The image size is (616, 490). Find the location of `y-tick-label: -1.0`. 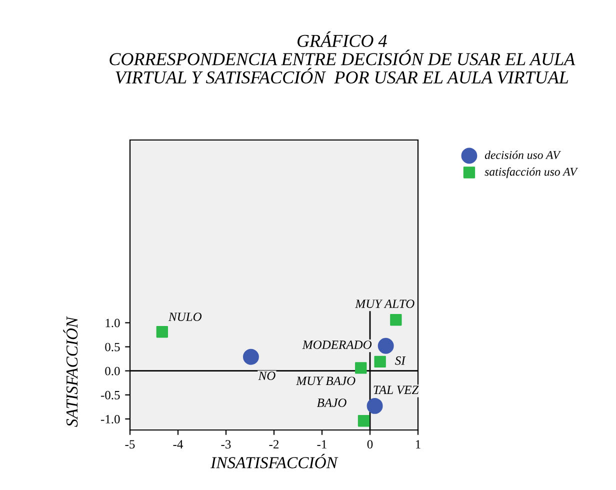

y-tick-label: -1.0 is located at coordinates (110, 419).